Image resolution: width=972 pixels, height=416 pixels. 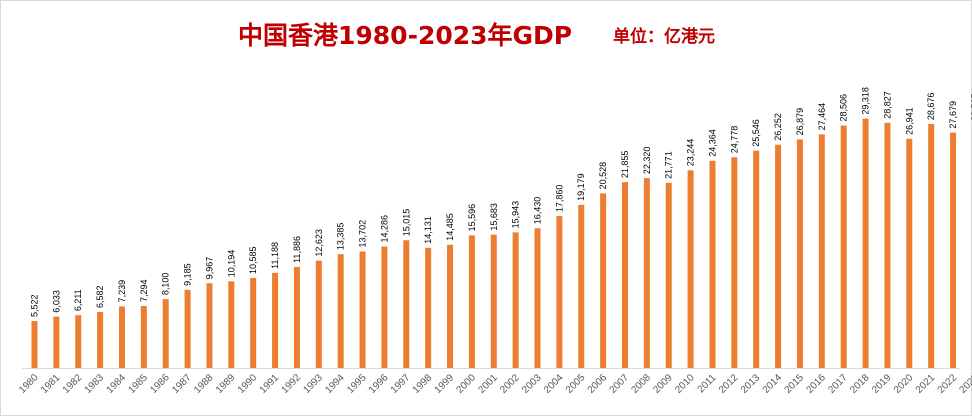 I want to click on bar-1994, so click(x=340, y=311).